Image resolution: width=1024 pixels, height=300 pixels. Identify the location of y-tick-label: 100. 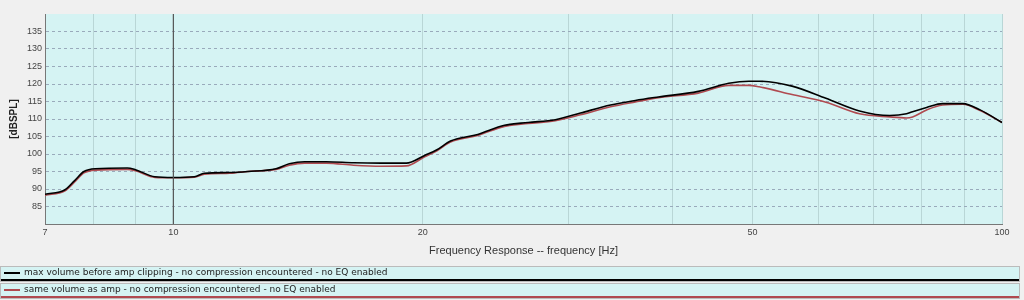
(34, 153).